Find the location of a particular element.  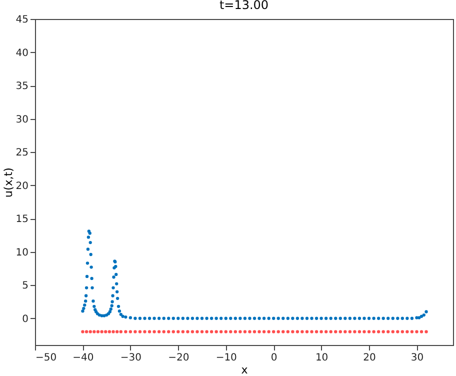

y-tick-label: 0 is located at coordinates (25, 319).